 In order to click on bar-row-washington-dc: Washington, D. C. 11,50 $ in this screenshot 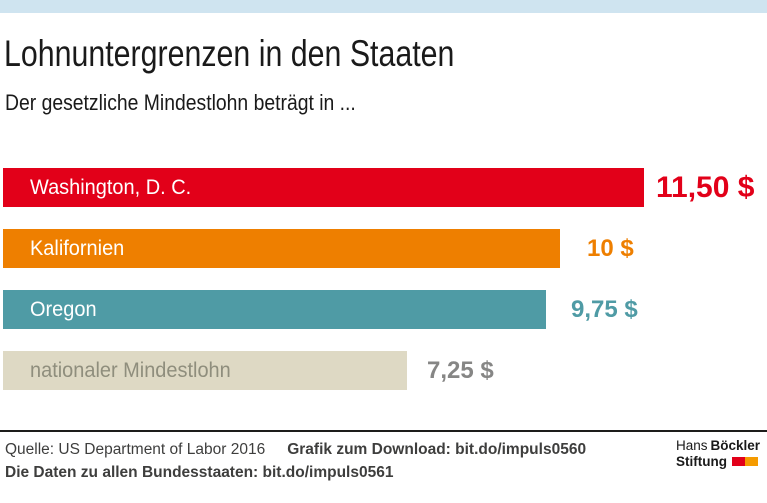, I will do `click(378, 187)`.